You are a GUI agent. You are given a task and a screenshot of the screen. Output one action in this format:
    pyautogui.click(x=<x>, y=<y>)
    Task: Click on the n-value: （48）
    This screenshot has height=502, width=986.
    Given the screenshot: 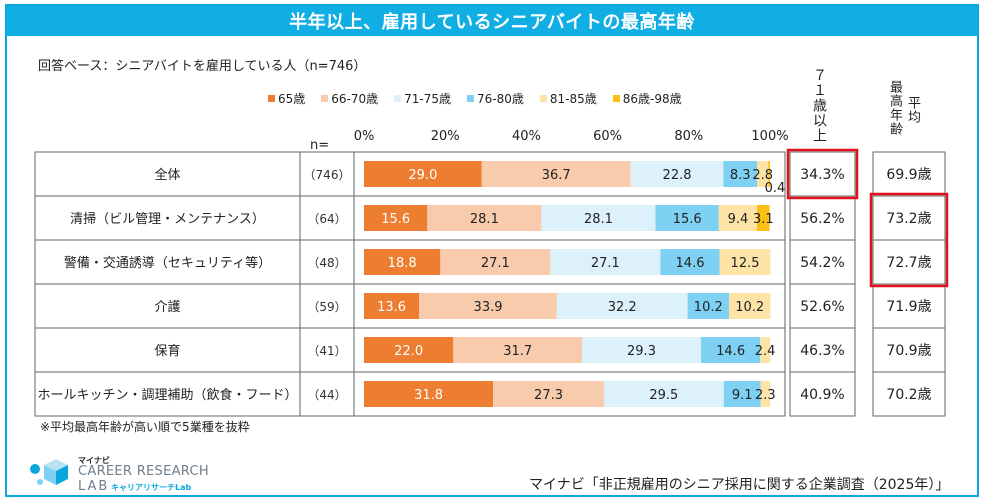 What is the action you would take?
    pyautogui.click(x=326, y=263)
    